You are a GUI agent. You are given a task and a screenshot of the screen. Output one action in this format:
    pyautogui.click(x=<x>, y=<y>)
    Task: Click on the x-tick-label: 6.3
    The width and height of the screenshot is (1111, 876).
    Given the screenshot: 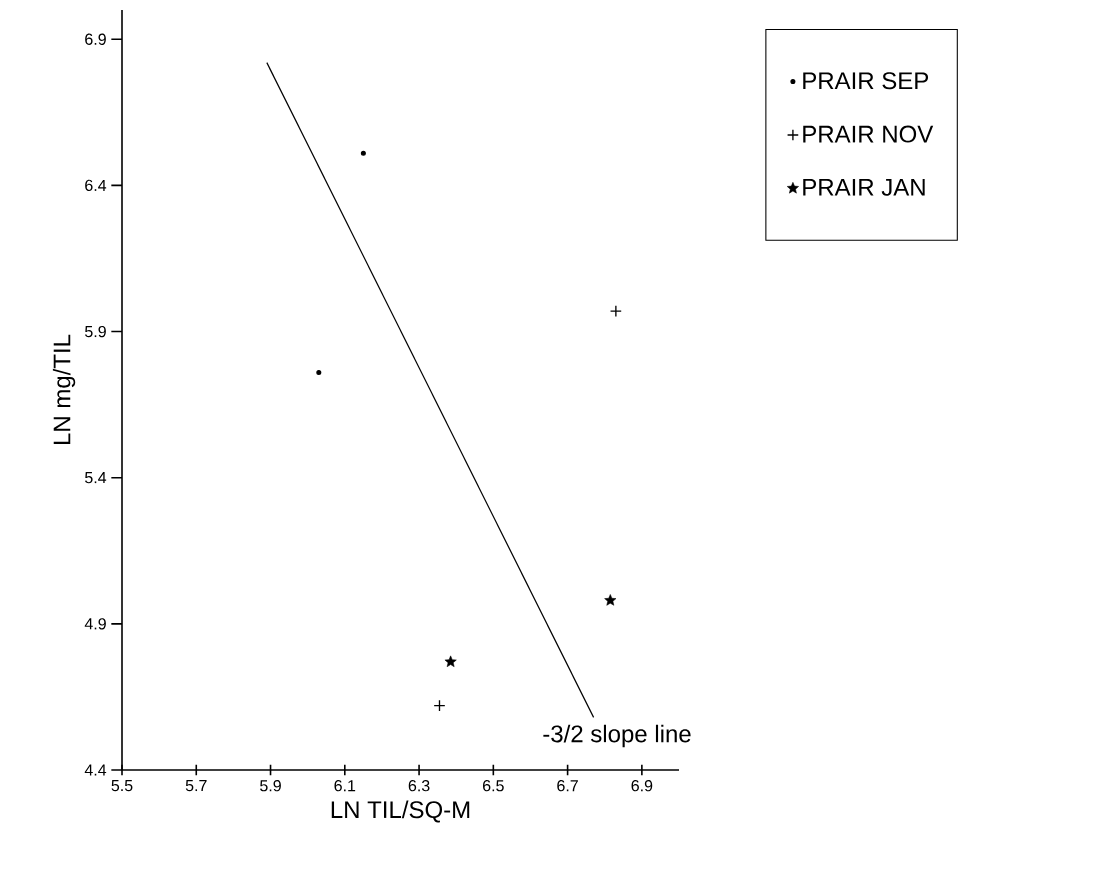 What is the action you would take?
    pyautogui.click(x=419, y=786)
    